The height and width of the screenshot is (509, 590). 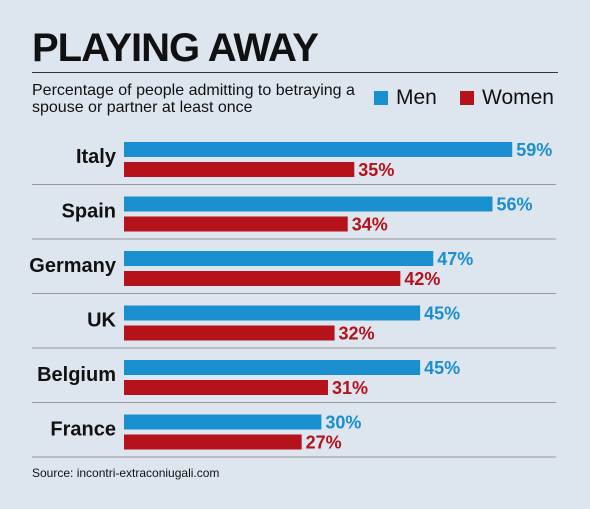 I want to click on category-label-spain: Spain, so click(x=89, y=212).